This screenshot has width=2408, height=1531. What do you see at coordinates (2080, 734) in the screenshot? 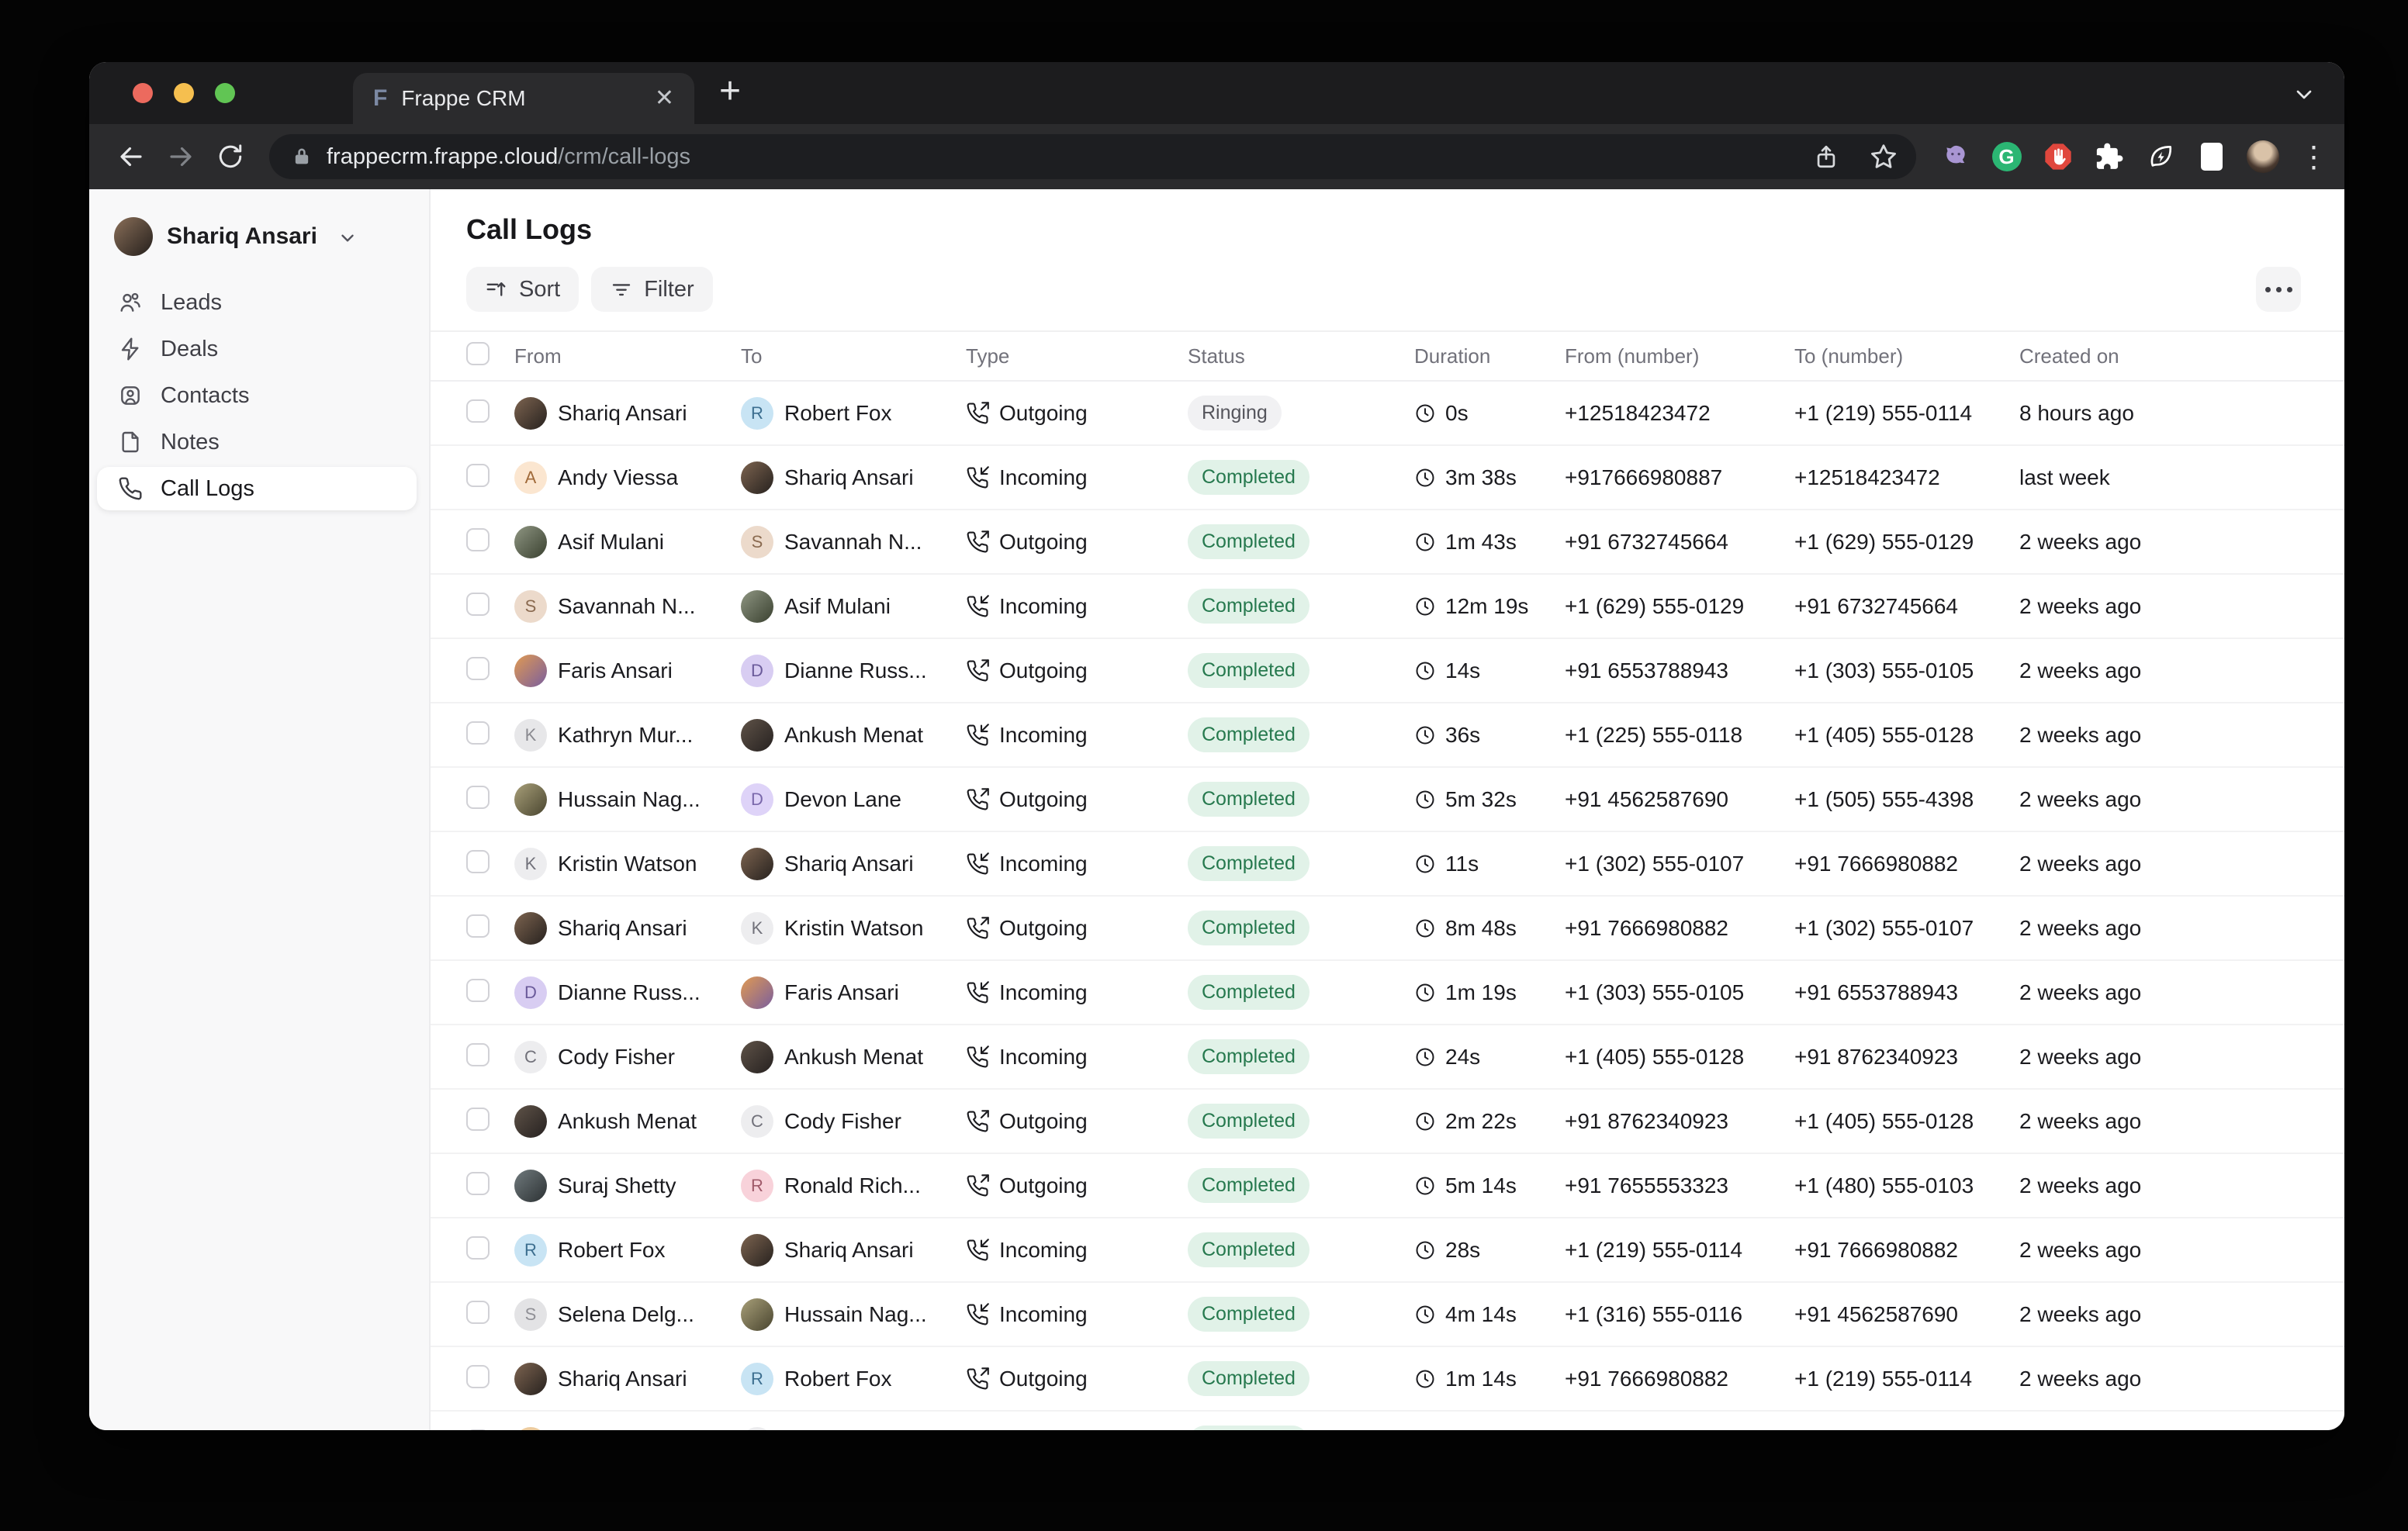
I see `created-on: 2 weeks ago` at bounding box center [2080, 734].